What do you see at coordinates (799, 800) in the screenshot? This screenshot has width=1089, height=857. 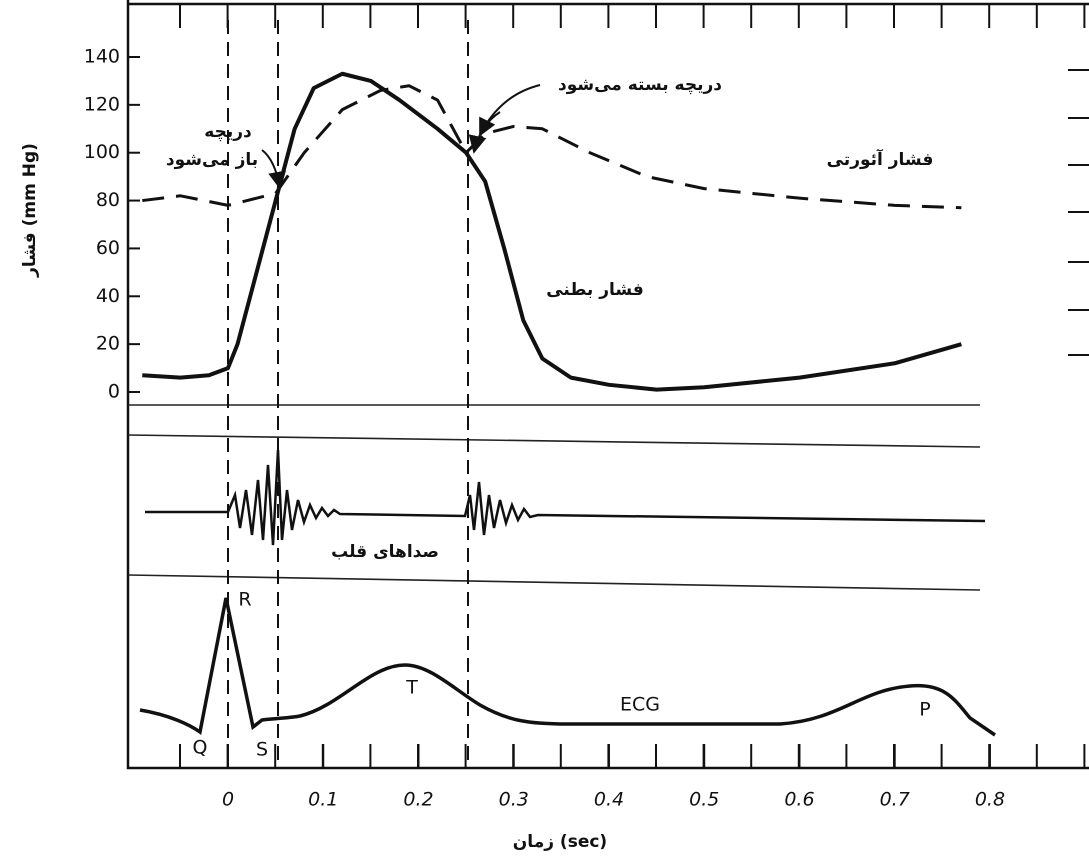 I see `x-tick-label: 0.6` at bounding box center [799, 800].